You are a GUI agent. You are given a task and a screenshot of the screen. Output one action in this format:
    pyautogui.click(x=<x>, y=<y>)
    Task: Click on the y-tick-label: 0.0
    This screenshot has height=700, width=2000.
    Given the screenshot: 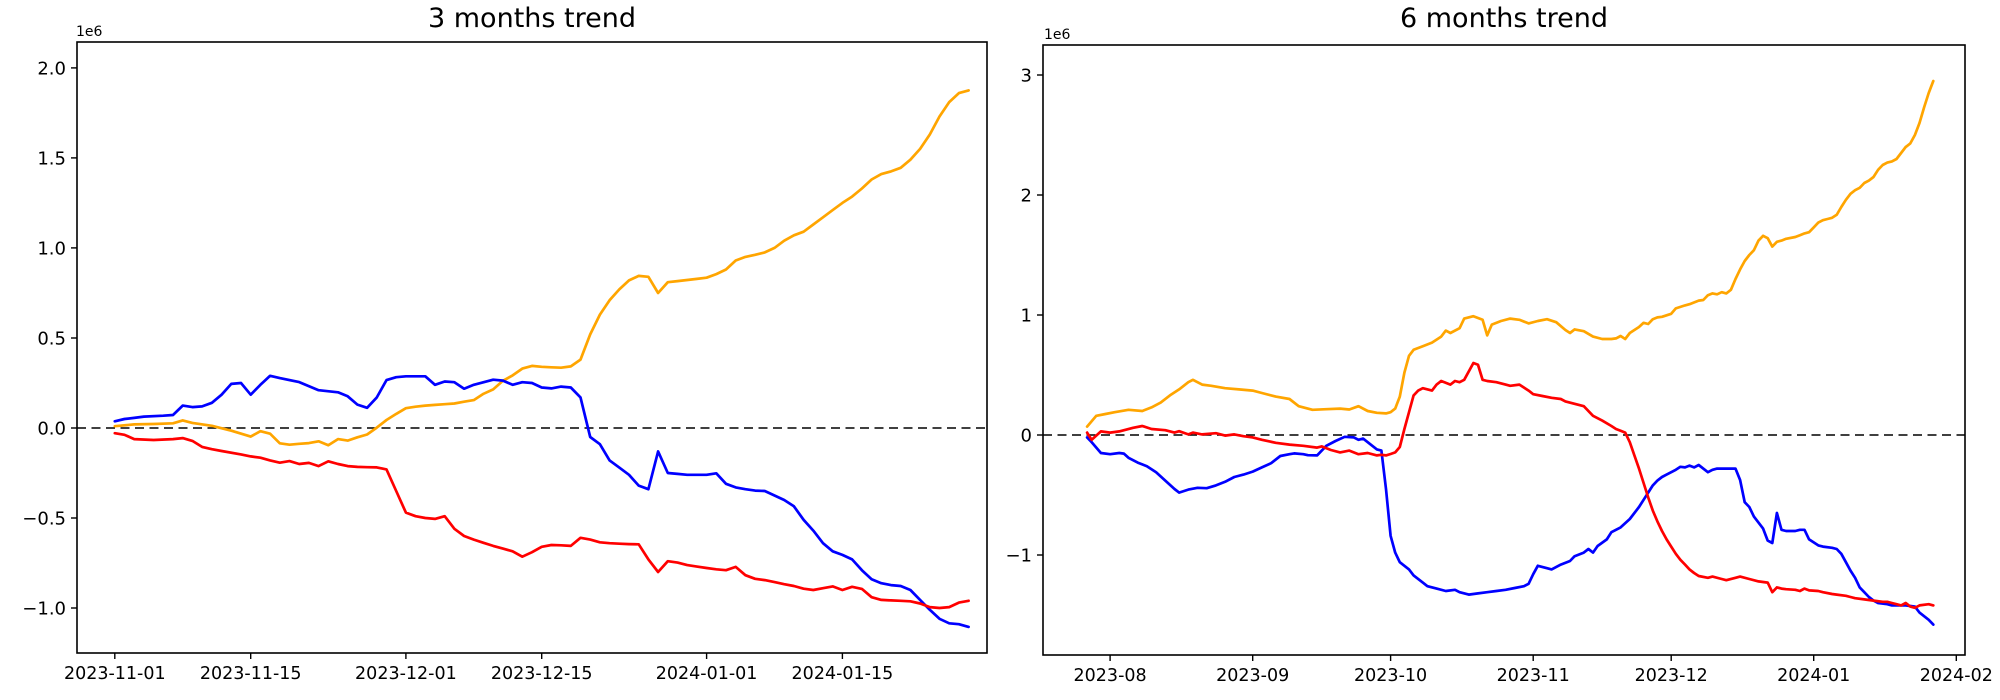 What is the action you would take?
    pyautogui.click(x=51, y=429)
    